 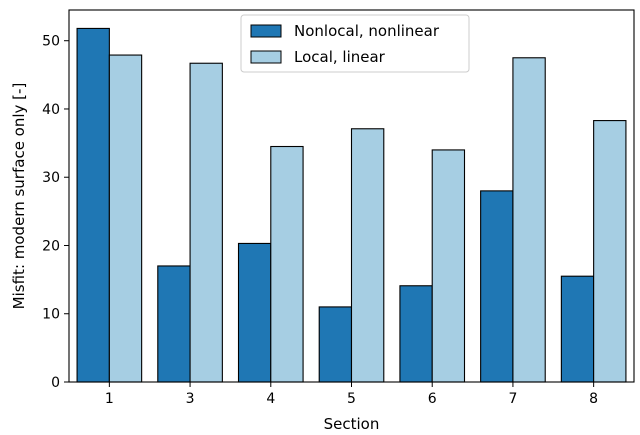 What do you see at coordinates (51, 246) in the screenshot?
I see `y-tick-label-20: 20` at bounding box center [51, 246].